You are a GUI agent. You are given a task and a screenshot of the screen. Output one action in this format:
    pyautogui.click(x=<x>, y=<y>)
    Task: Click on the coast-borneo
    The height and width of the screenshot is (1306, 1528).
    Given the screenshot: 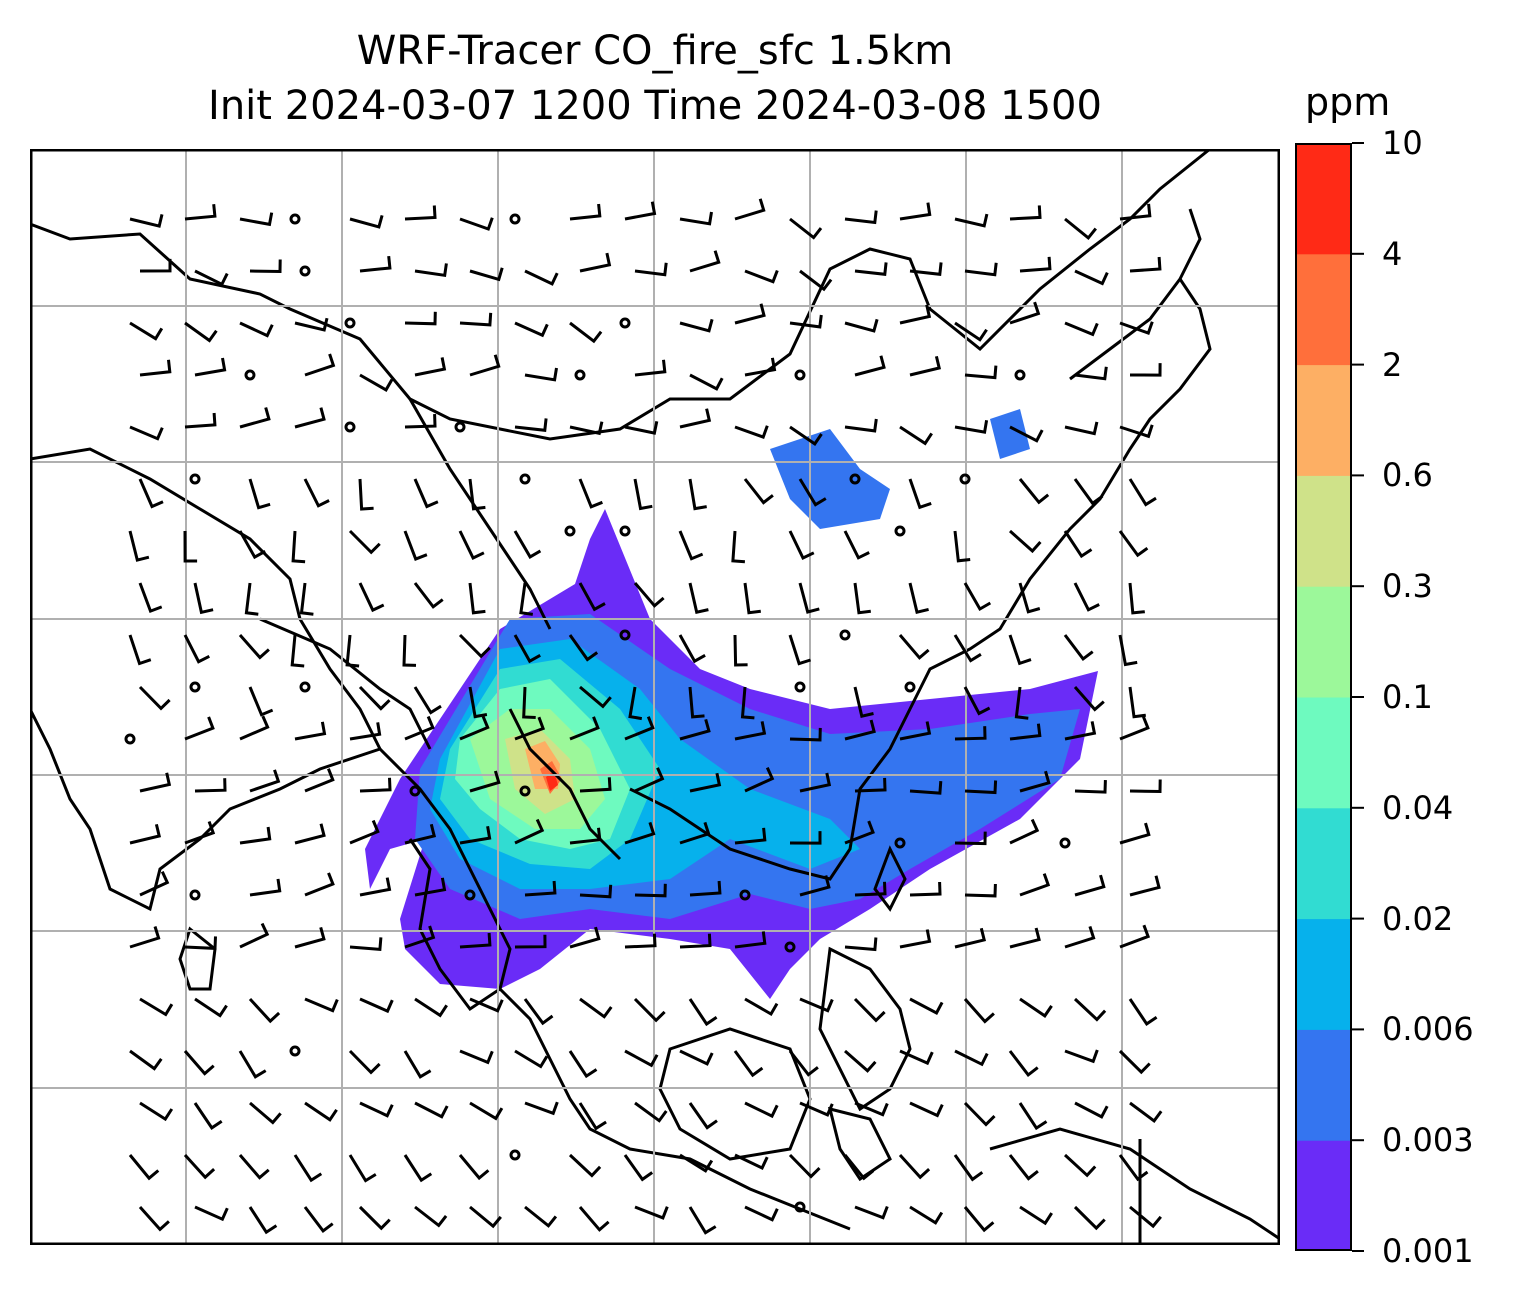 What is the action you would take?
    pyautogui.click(x=735, y=1094)
    